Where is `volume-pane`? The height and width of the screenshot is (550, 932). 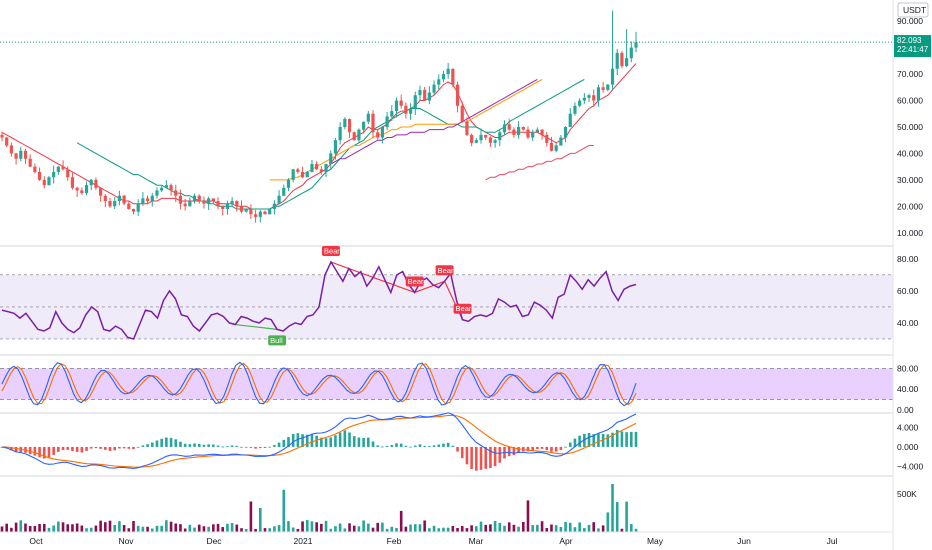 volume-pane is located at coordinates (319, 508).